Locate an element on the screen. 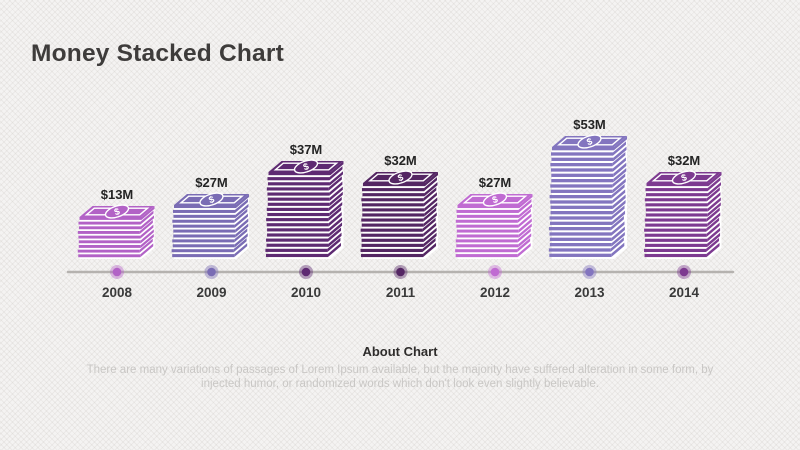  value-label-2009: $27M is located at coordinates (211, 182).